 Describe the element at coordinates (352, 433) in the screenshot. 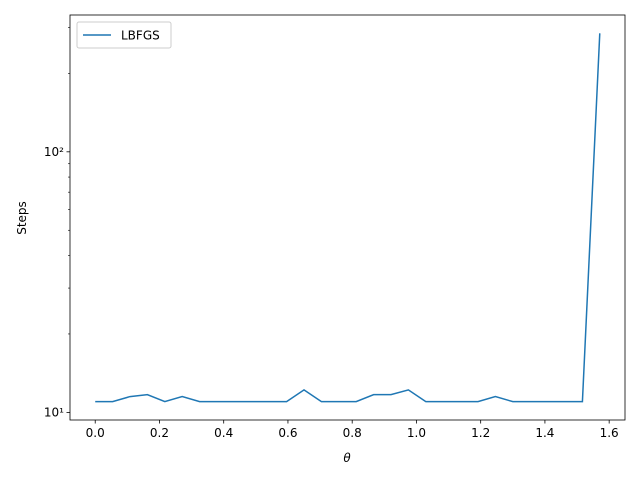

I see `x-tick-label: 0.8` at that location.